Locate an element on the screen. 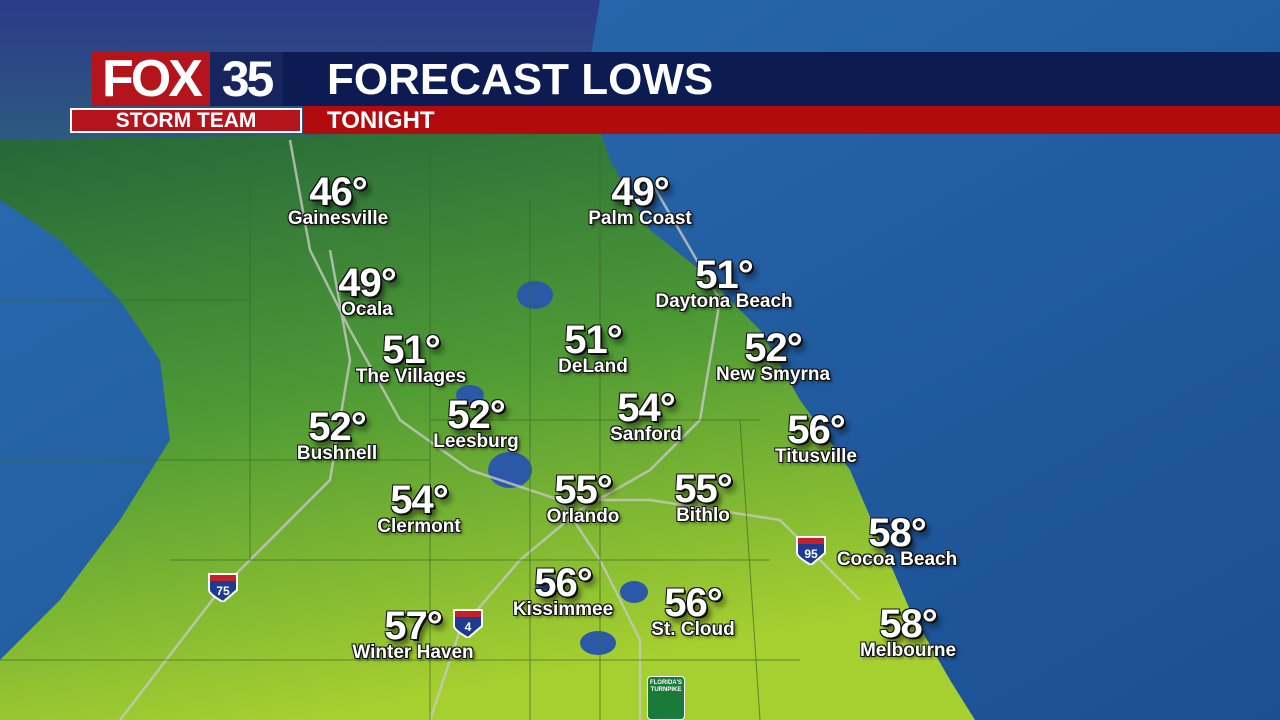  city-forecast-titusville: 56° Titusville is located at coordinates (816, 439).